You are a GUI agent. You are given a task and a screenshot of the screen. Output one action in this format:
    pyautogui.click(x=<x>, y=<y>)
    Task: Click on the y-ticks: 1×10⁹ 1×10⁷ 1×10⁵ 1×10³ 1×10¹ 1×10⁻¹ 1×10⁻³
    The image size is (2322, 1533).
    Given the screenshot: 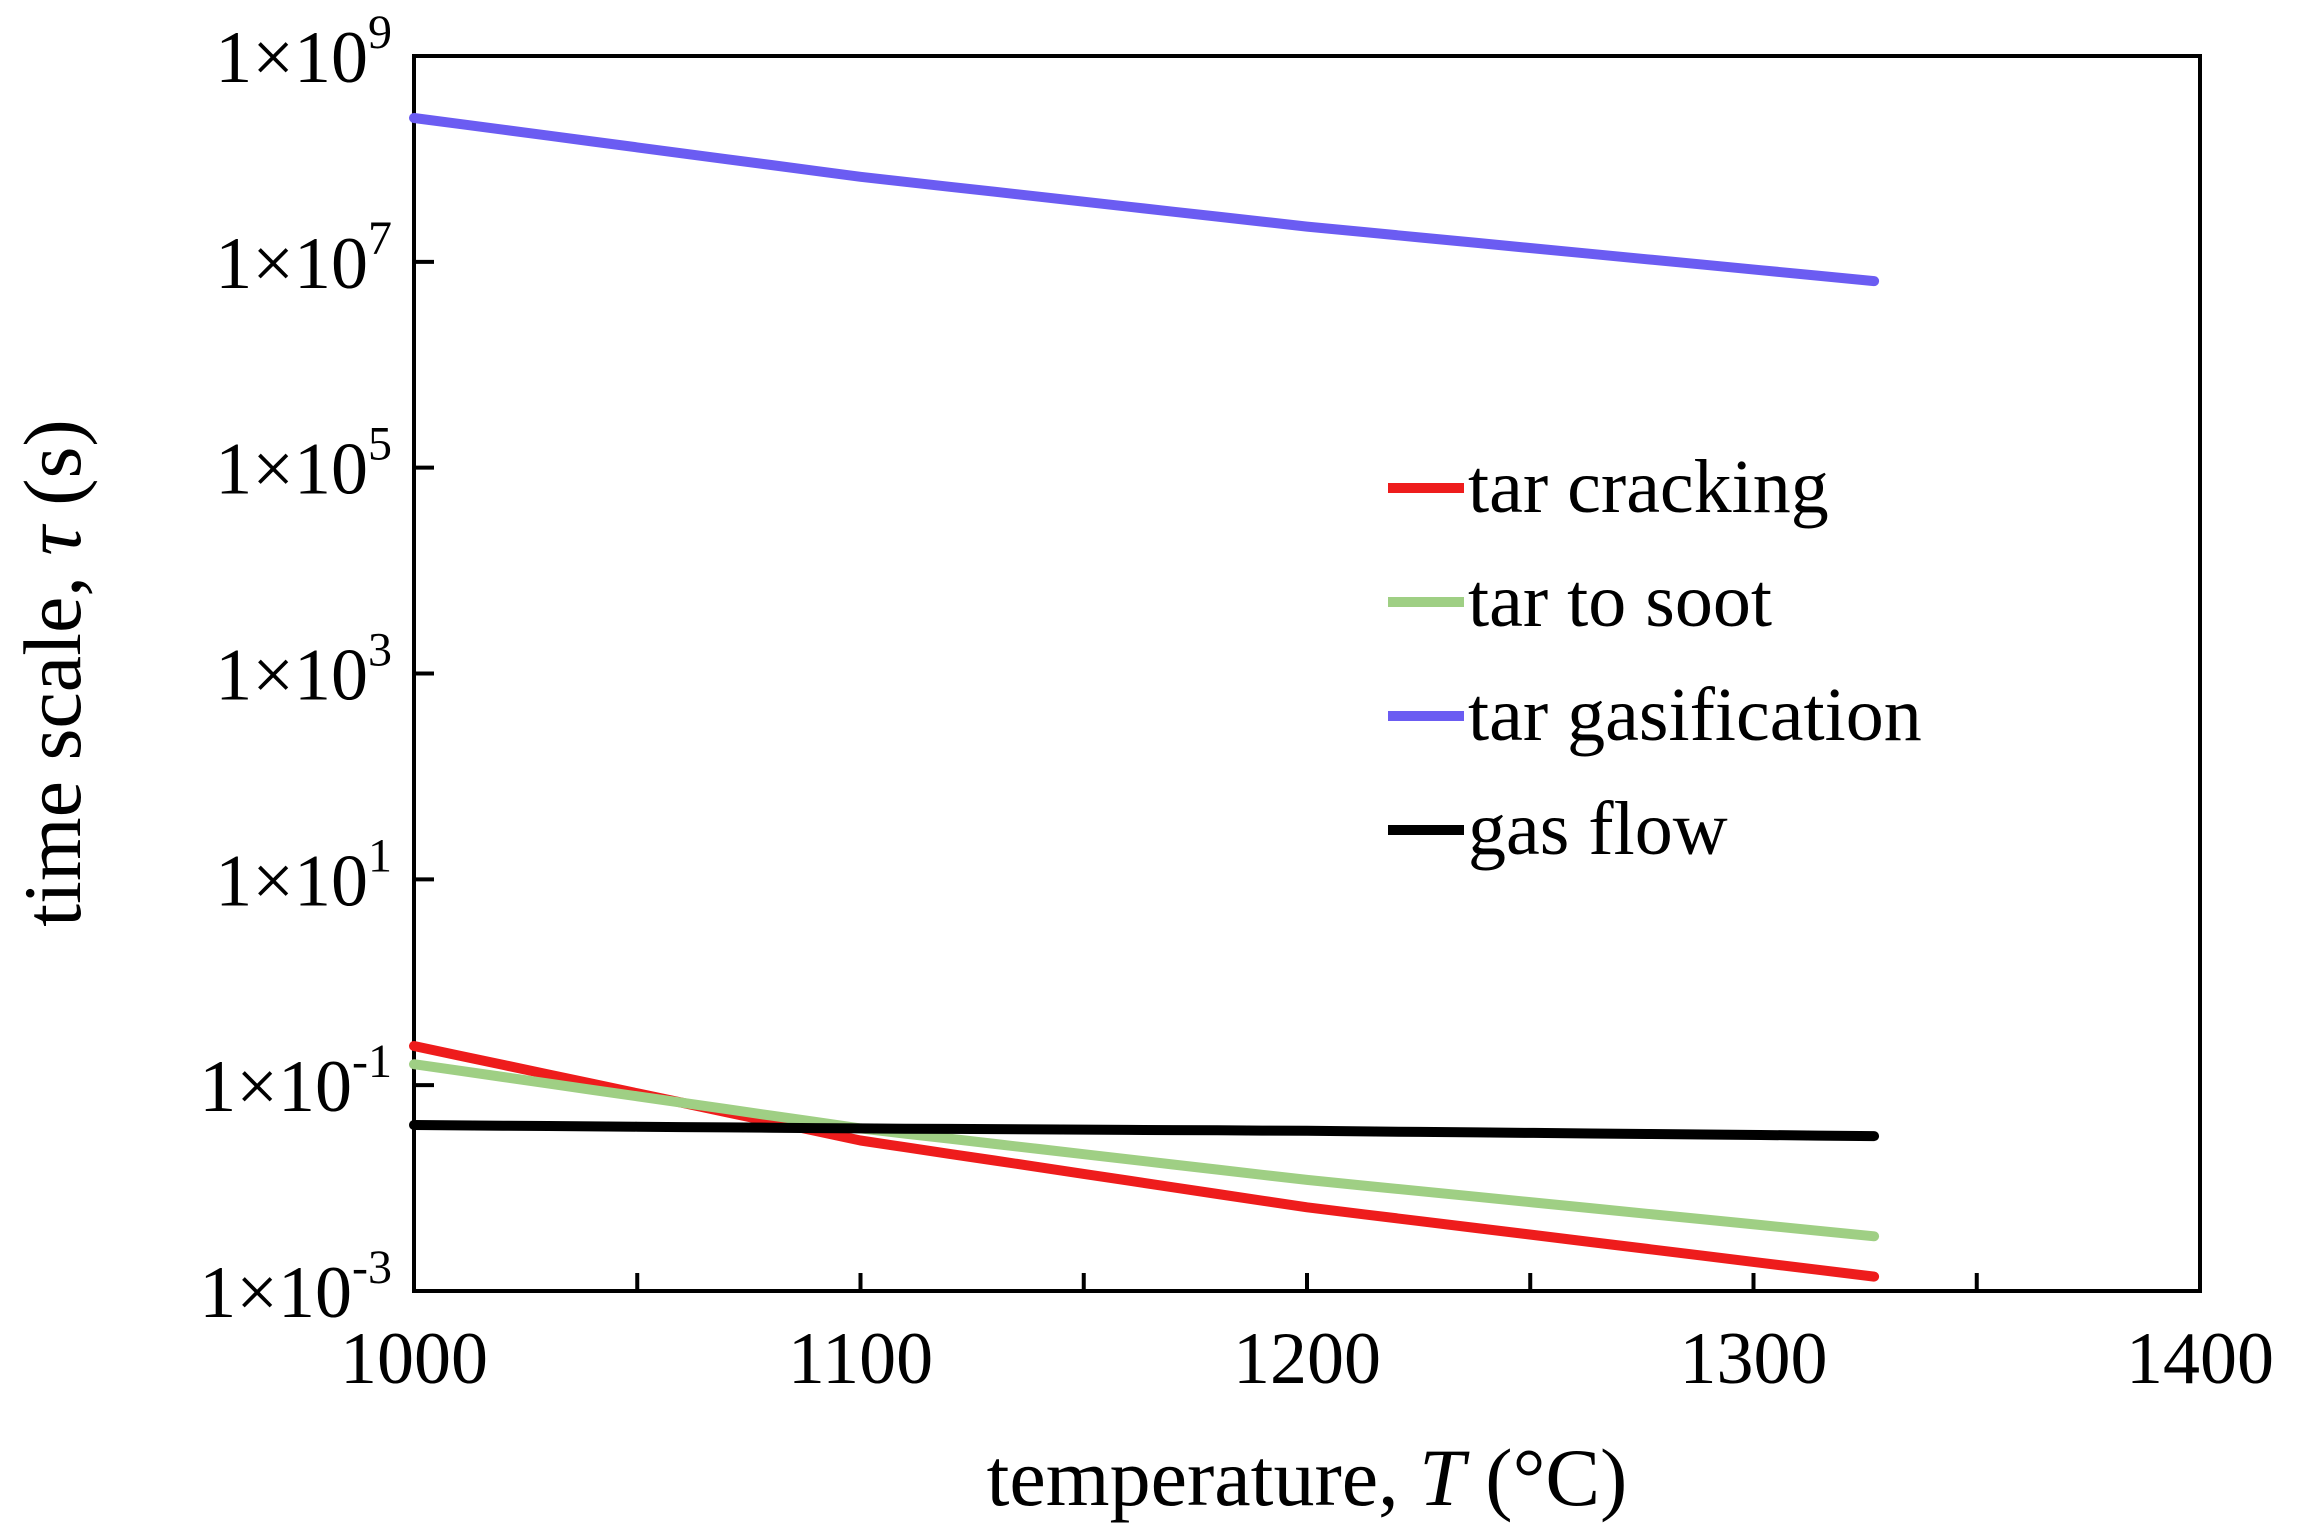 What is the action you would take?
    pyautogui.click(x=316, y=670)
    